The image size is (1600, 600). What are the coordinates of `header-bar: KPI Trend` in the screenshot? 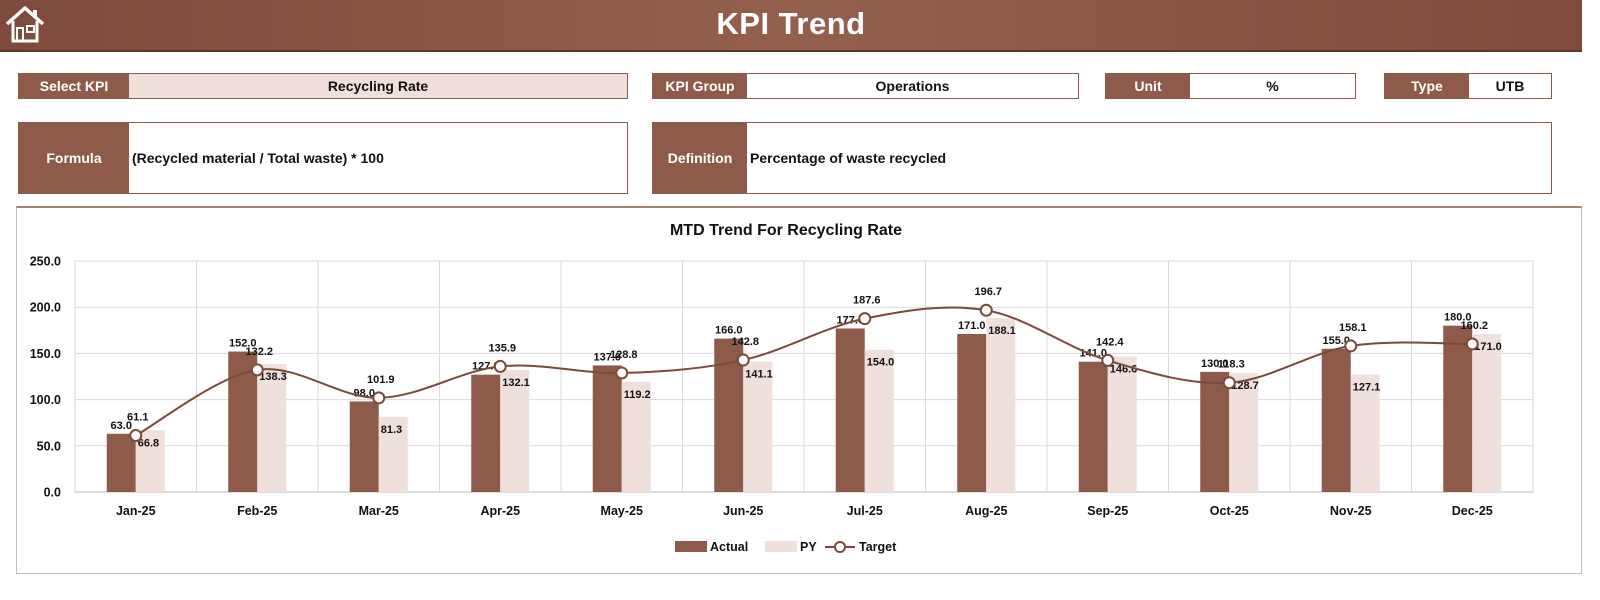 It's located at (791, 26).